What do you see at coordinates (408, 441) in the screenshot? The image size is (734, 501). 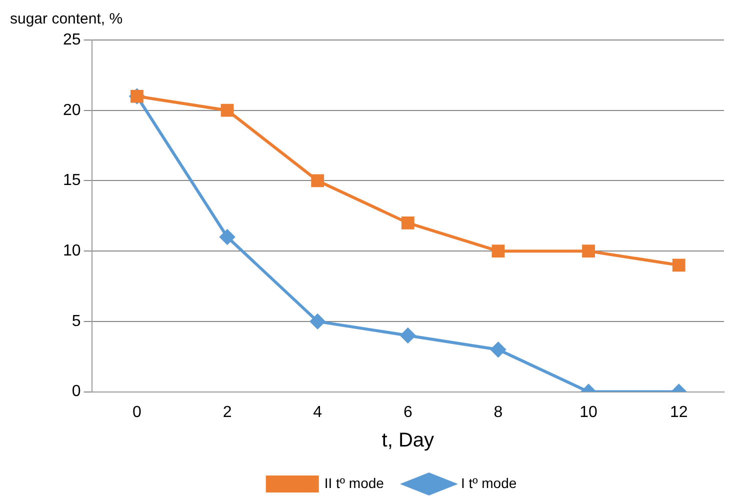 I see `x-axis-title: t, Day` at bounding box center [408, 441].